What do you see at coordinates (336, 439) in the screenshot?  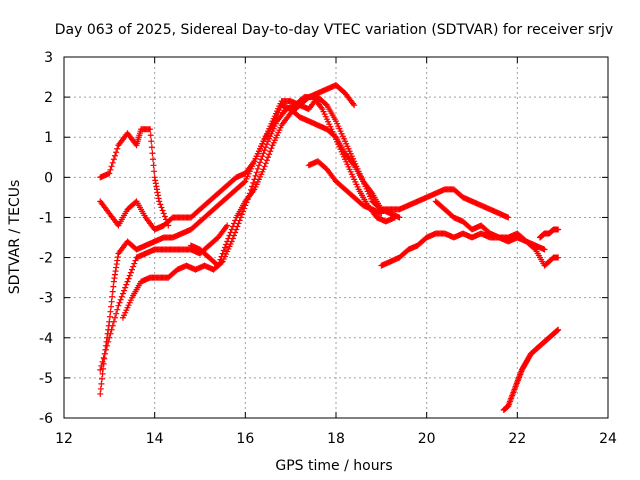 I see `x-tick-label: 18` at bounding box center [336, 439].